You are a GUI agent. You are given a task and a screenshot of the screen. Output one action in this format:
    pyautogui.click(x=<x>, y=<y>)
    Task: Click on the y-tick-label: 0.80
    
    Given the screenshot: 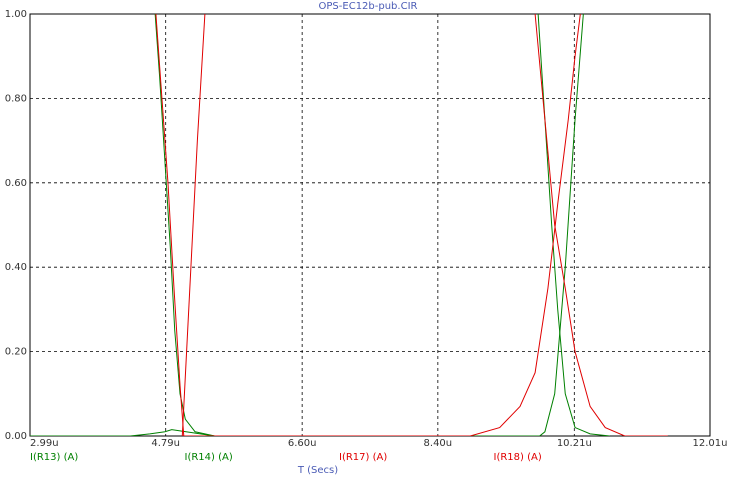 What is the action you would take?
    pyautogui.click(x=16, y=98)
    